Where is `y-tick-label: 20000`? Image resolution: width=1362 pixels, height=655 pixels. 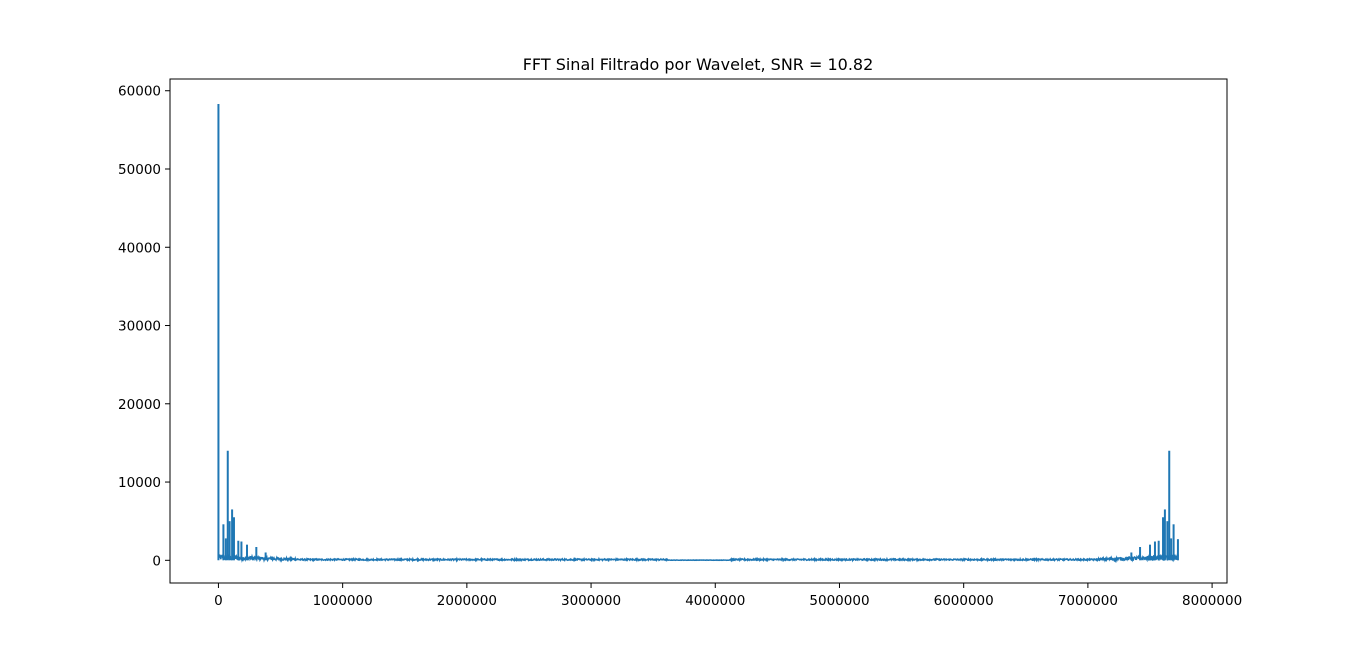
y-tick-label: 20000 is located at coordinates (139, 405).